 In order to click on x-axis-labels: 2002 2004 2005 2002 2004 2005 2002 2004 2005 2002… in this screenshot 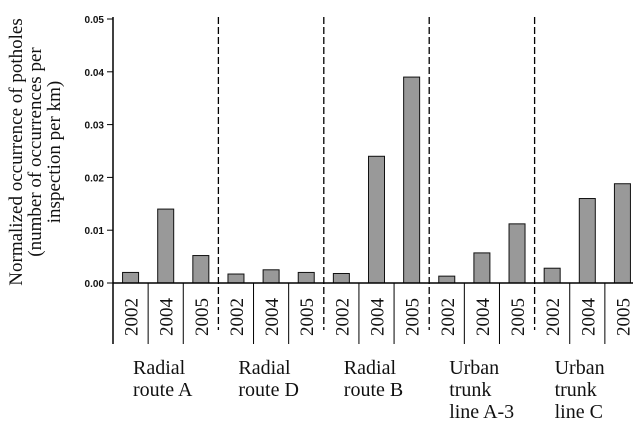, I will do `click(377, 313)`.